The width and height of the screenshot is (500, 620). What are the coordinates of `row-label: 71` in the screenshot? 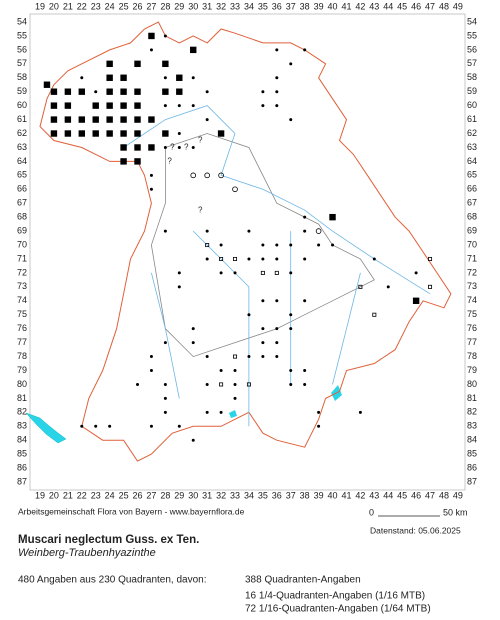 It's located at (472, 258).